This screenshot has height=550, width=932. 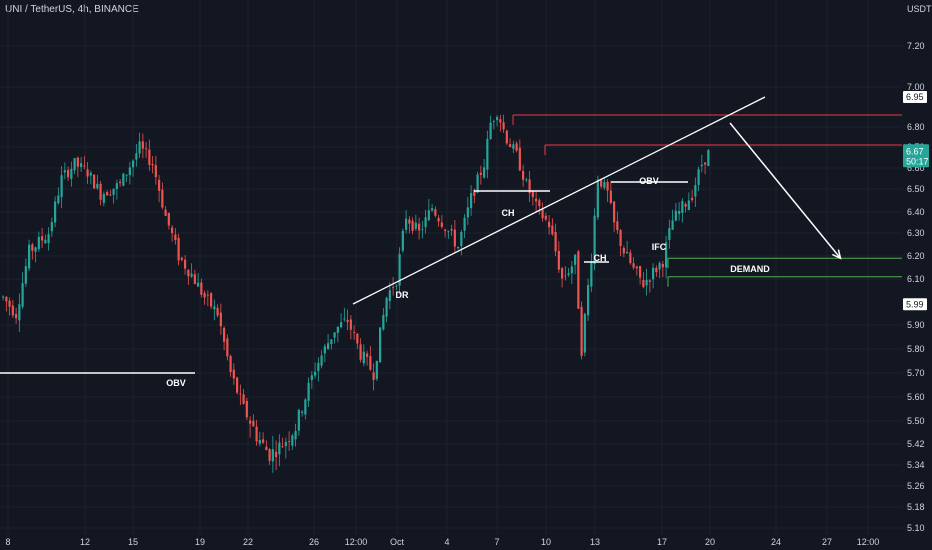 I want to click on y-tick-label: 5.80, so click(x=916, y=349).